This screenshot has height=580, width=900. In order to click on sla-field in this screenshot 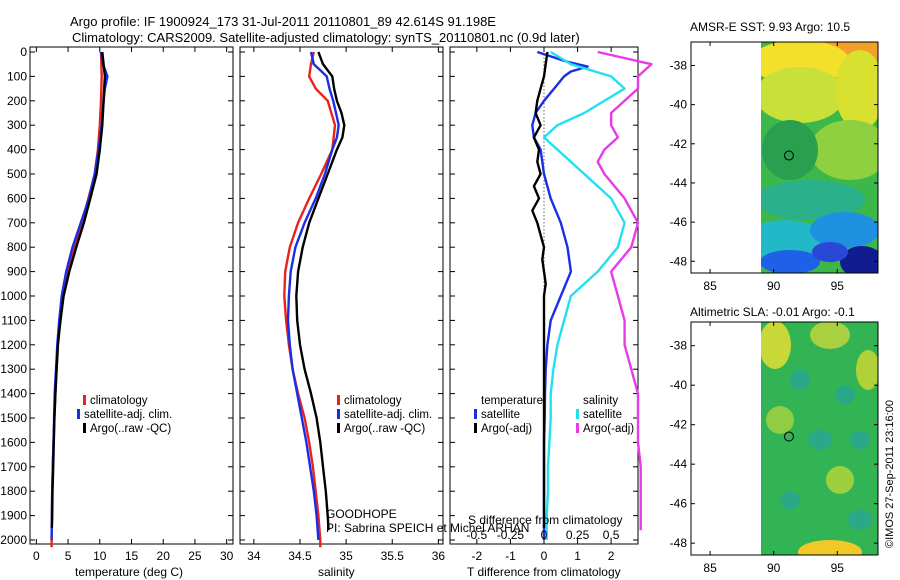, I will do `click(819, 438)`.